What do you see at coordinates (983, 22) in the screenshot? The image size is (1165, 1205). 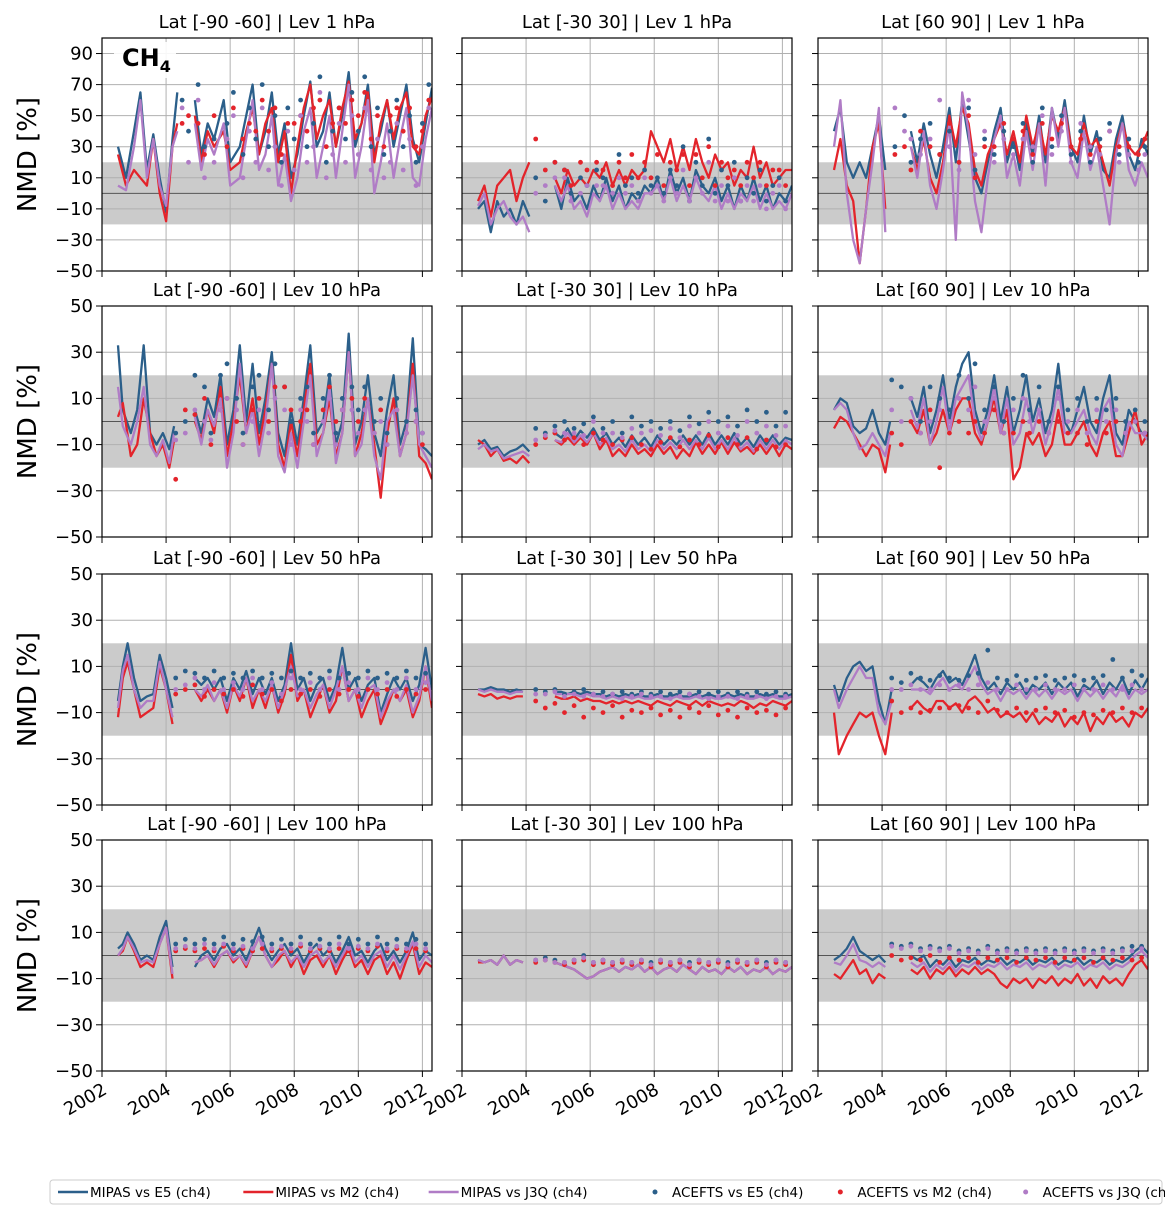 I see `panel-title: Lat [60 90] | Lev 1 hPa` at bounding box center [983, 22].